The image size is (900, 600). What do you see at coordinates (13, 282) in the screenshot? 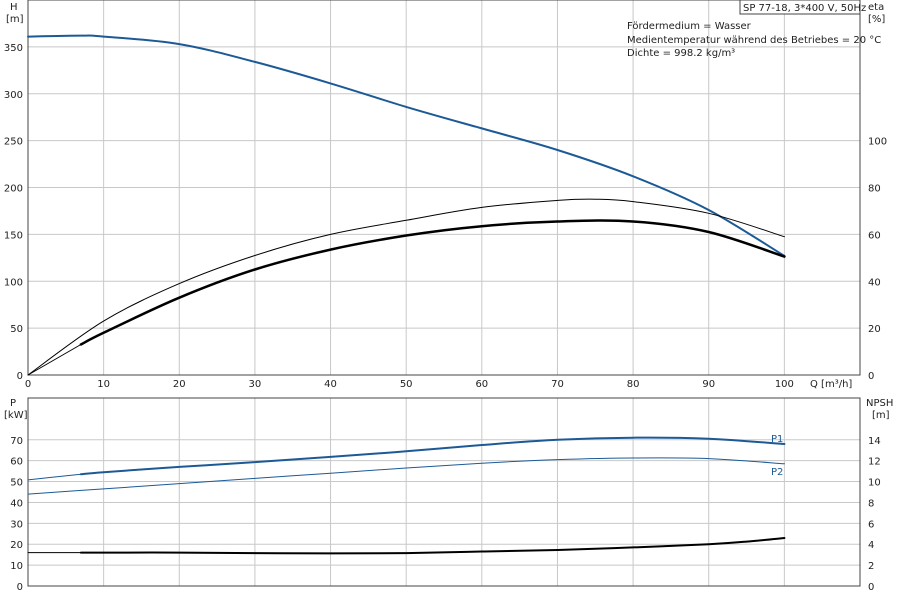
I see `y-left-tick-label: 100` at bounding box center [13, 282].